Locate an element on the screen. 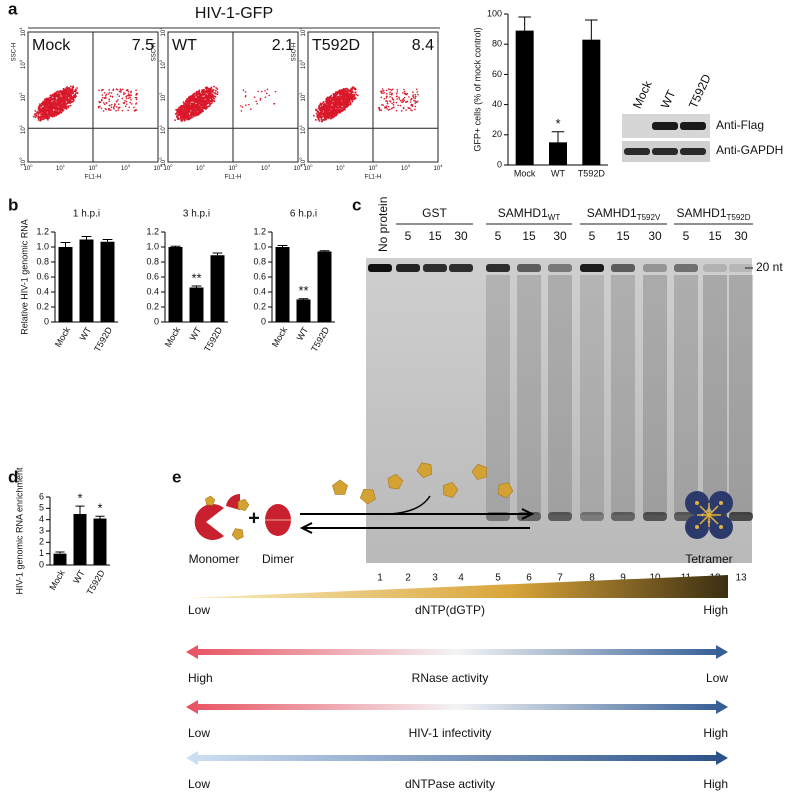  y-tick-label: 1 is located at coordinates (41, 553).